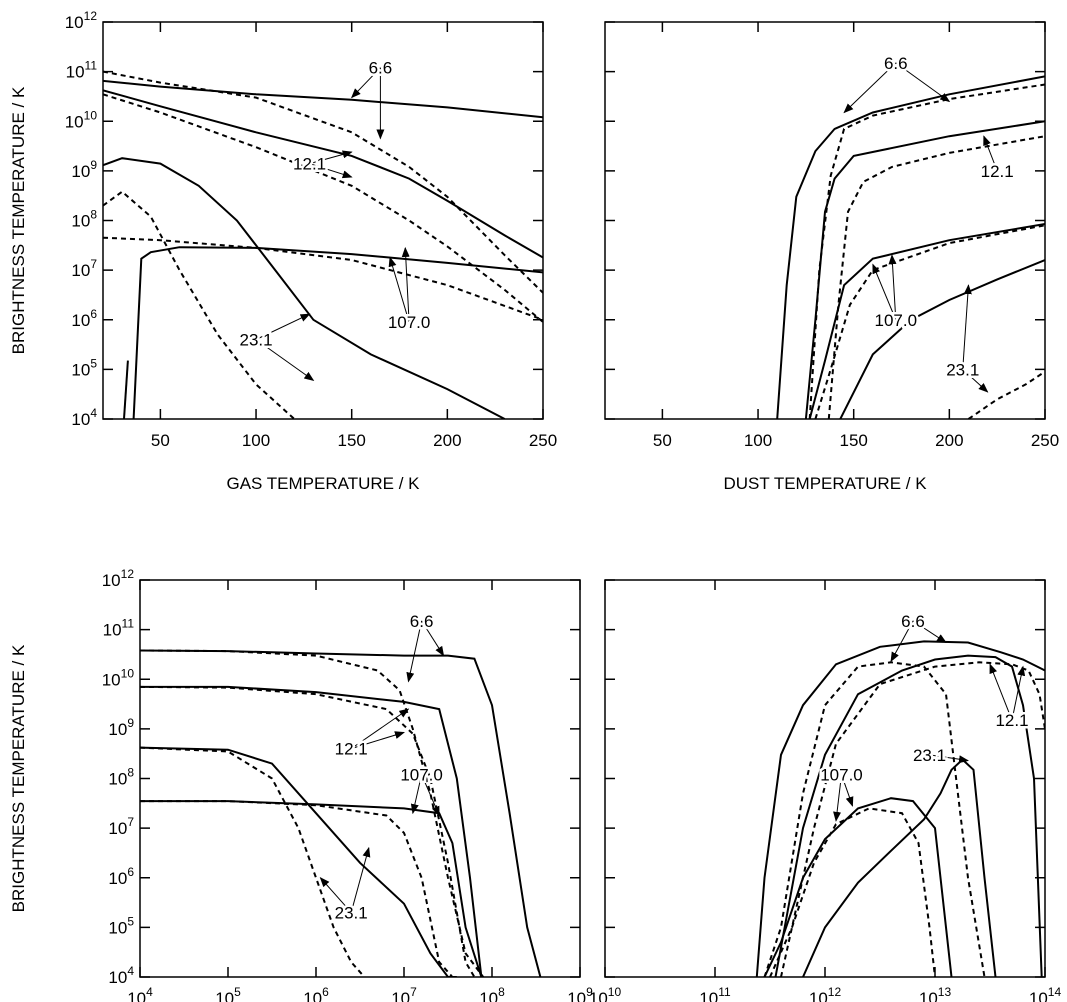  I want to click on y-tick-exponent: 5, so click(93, 363).